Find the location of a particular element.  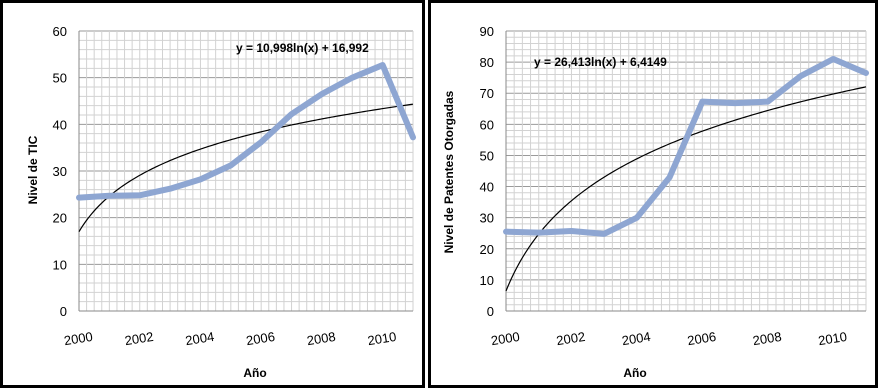

log-trendline is located at coordinates (246, 168).